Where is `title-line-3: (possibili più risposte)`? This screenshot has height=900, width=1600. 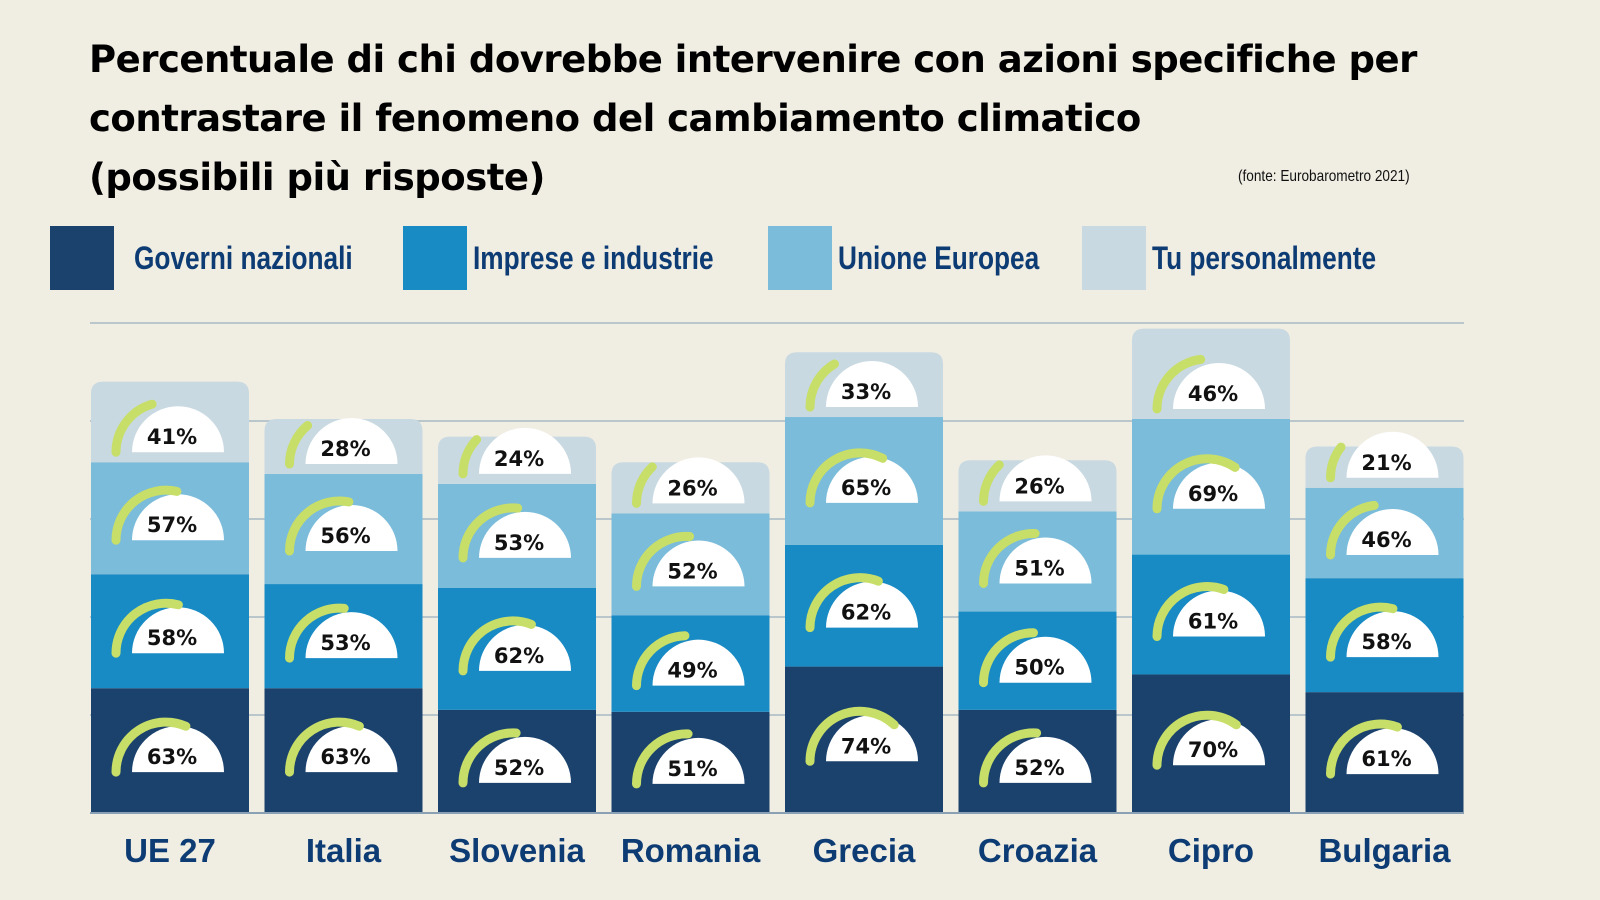 title-line-3: (possibili più risposte) is located at coordinates (317, 177).